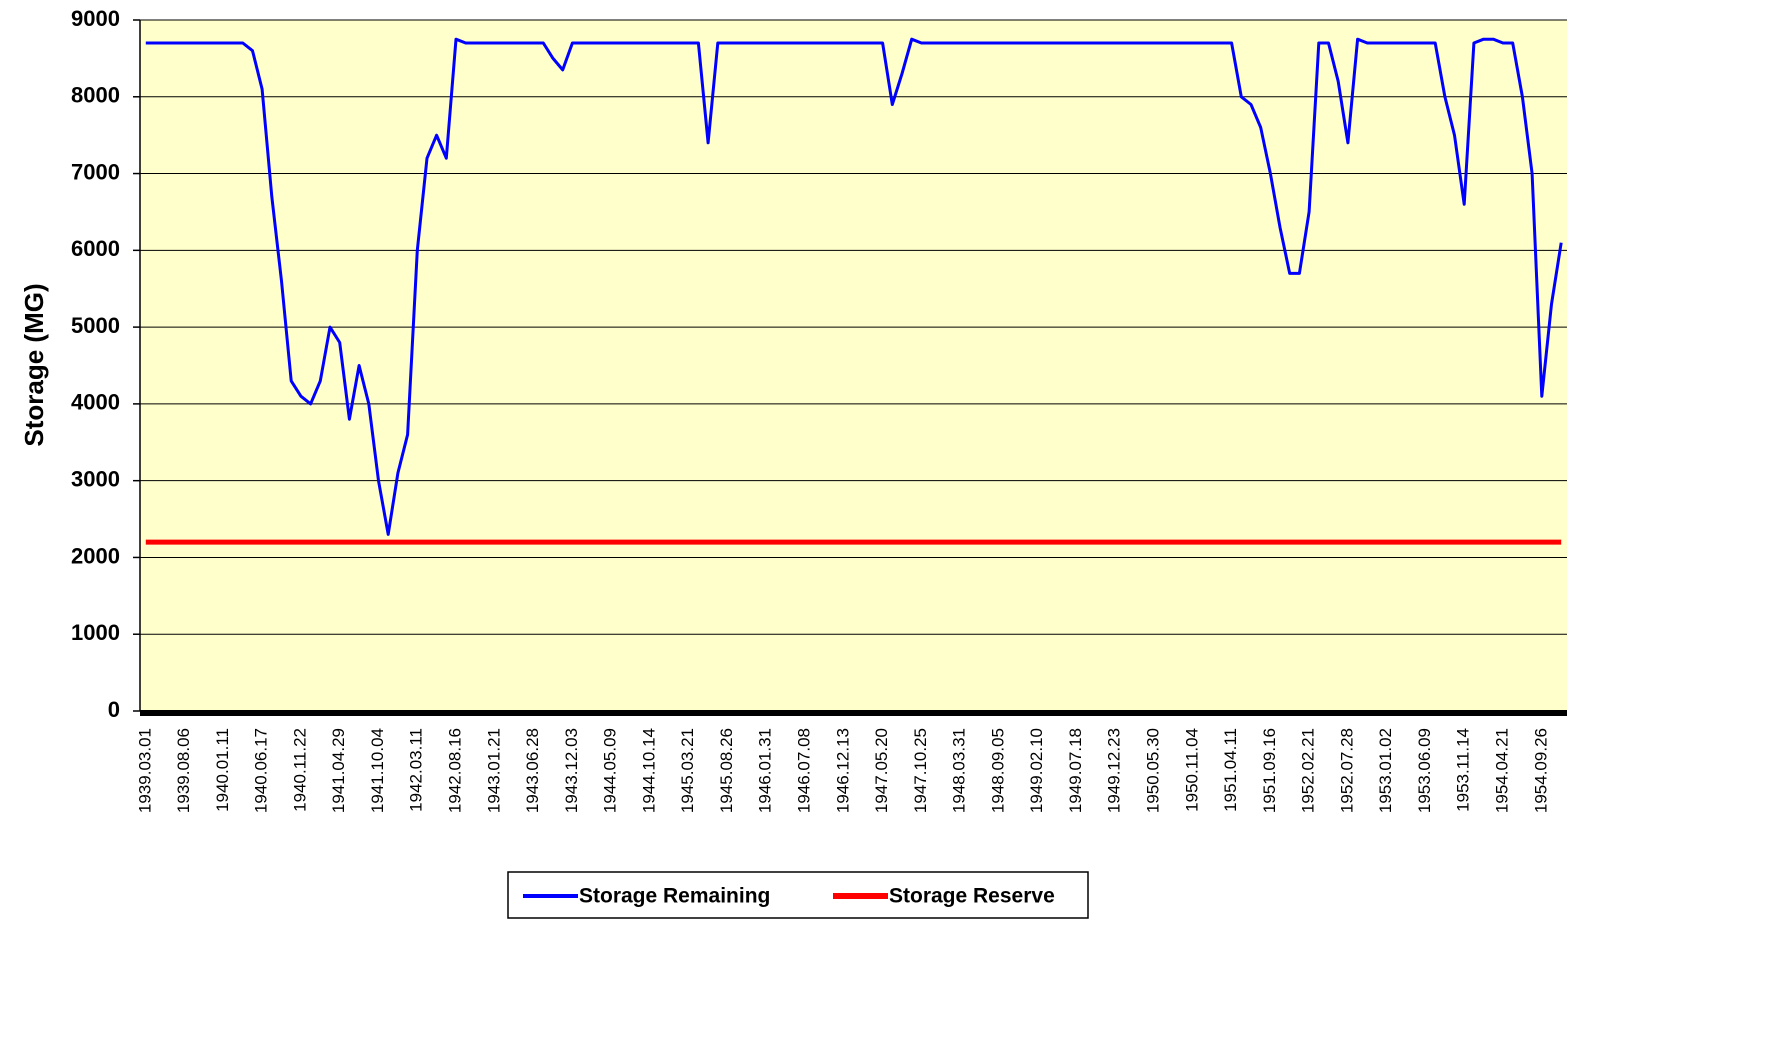 The height and width of the screenshot is (1042, 1769). I want to click on x-tick-label: 1941.04.29, so click(338, 770).